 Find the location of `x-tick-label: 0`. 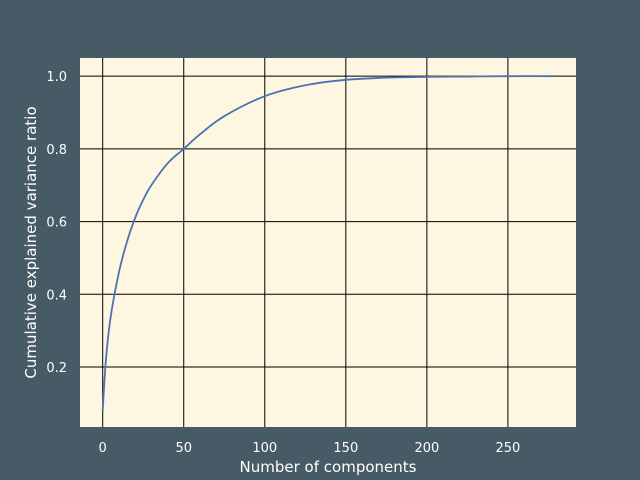

x-tick-label: 0 is located at coordinates (103, 448).